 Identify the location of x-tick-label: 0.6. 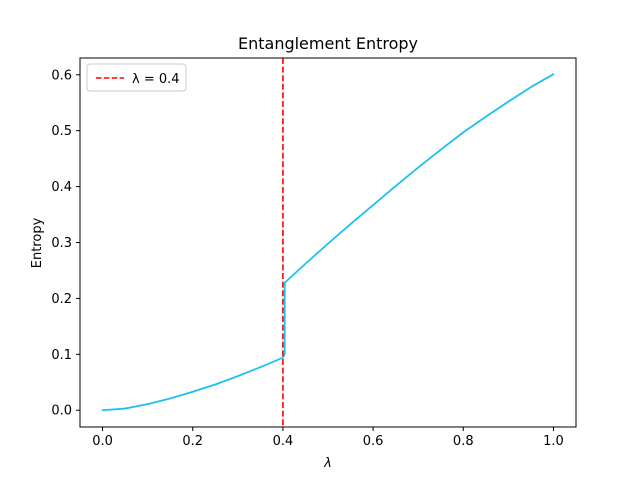
(373, 441).